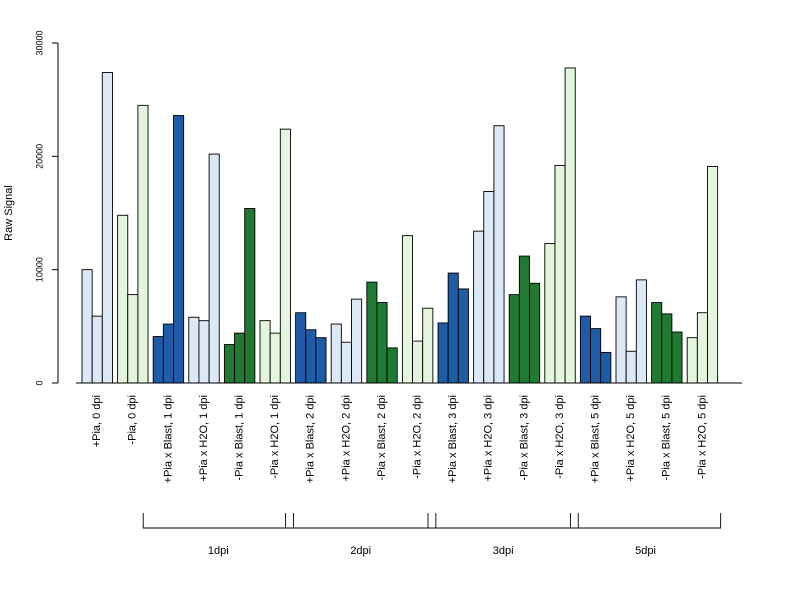 This screenshot has width=800, height=600. Describe the element at coordinates (596, 439) in the screenshot. I see `category-label: +Pia x Blast, 5 dpi` at that location.